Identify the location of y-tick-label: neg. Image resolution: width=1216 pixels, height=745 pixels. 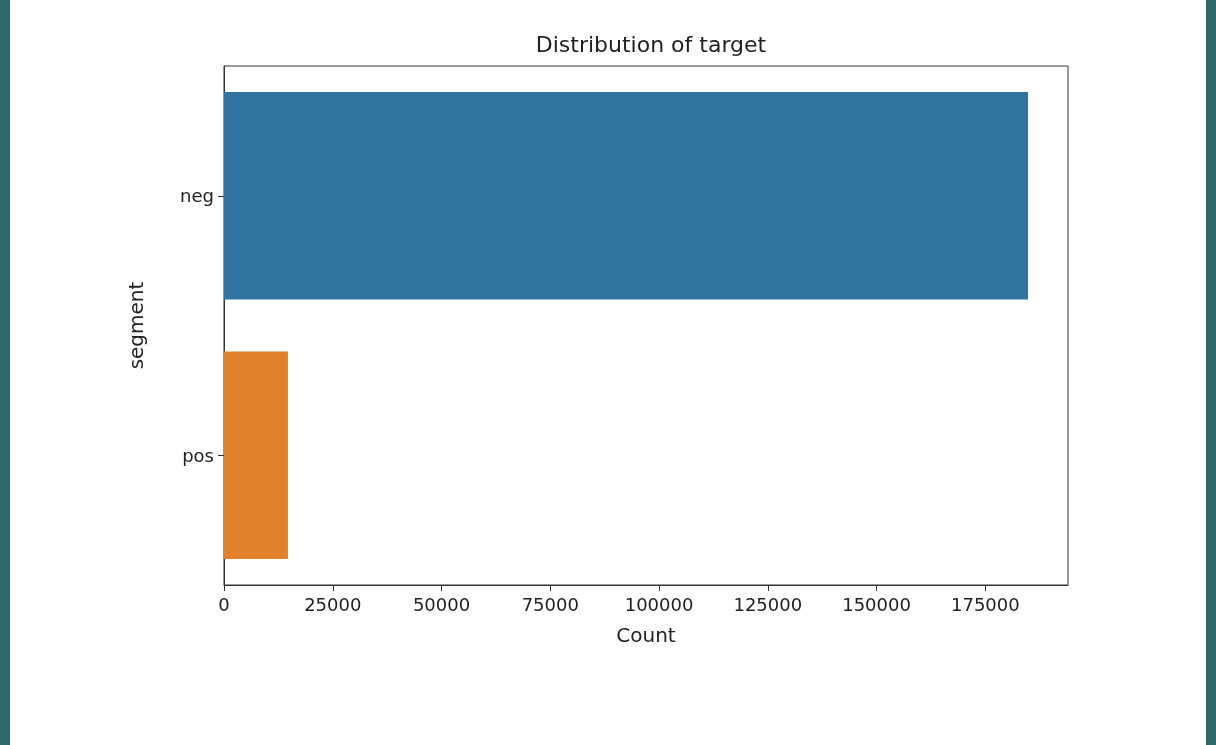
(197, 196).